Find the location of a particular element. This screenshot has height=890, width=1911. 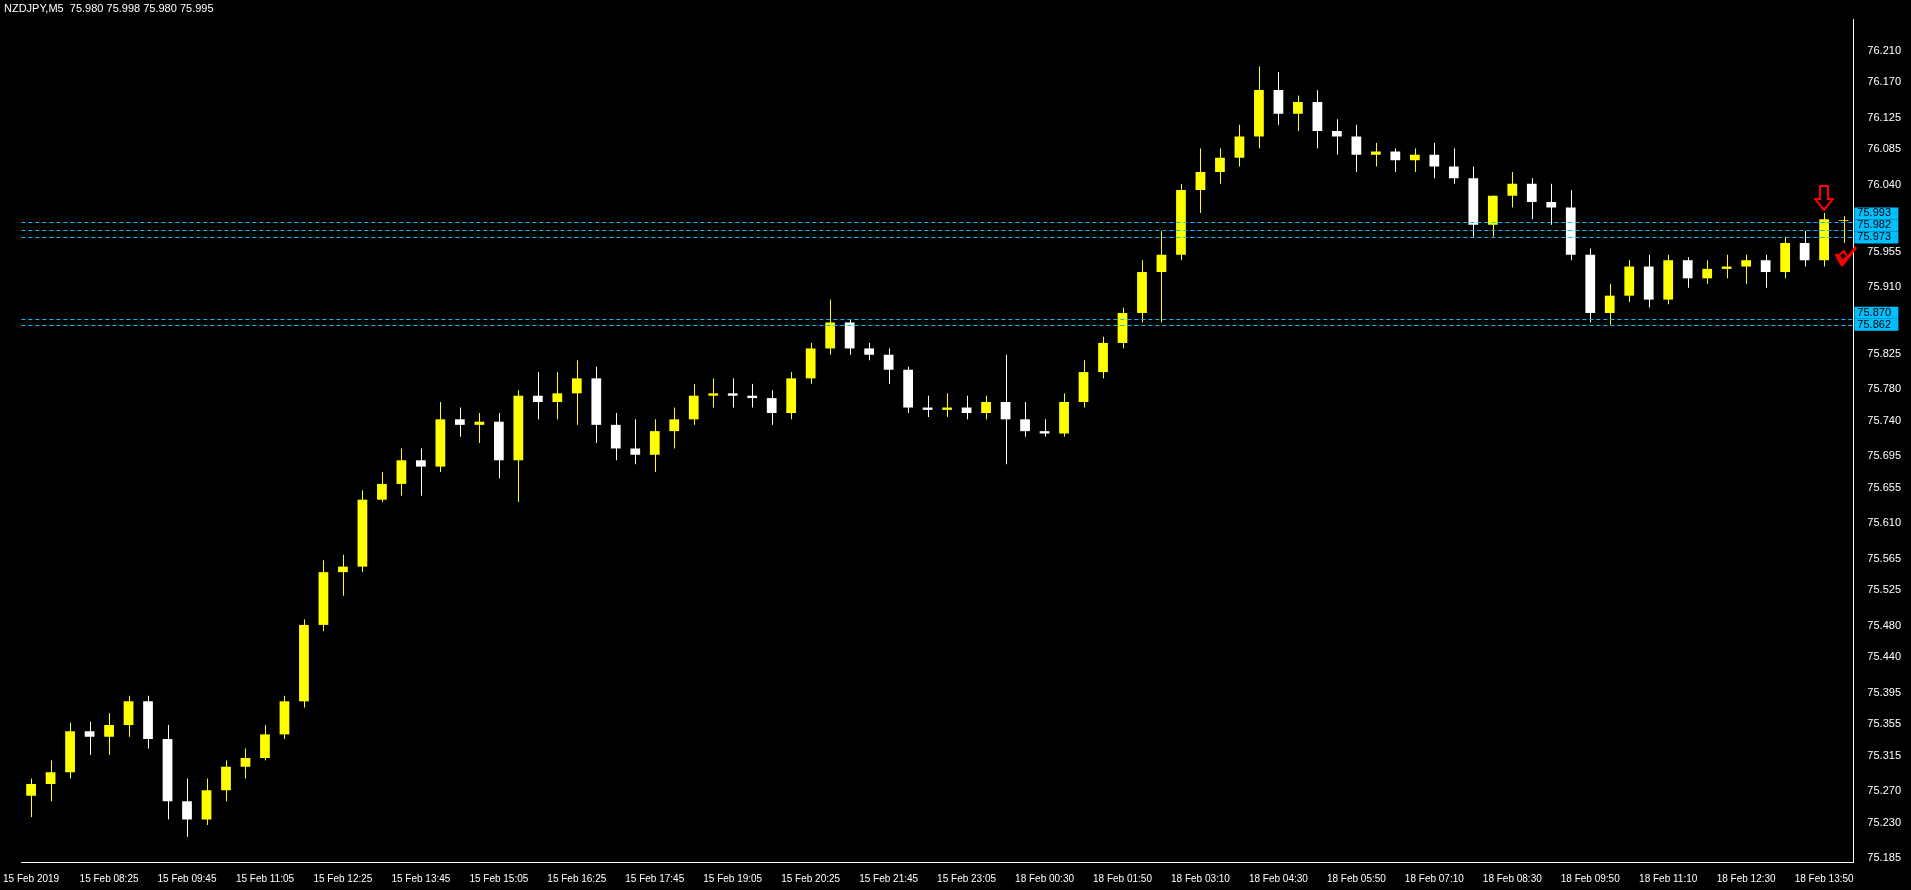

x-tick-label: 18 Feb 12:30 is located at coordinates (1746, 878).